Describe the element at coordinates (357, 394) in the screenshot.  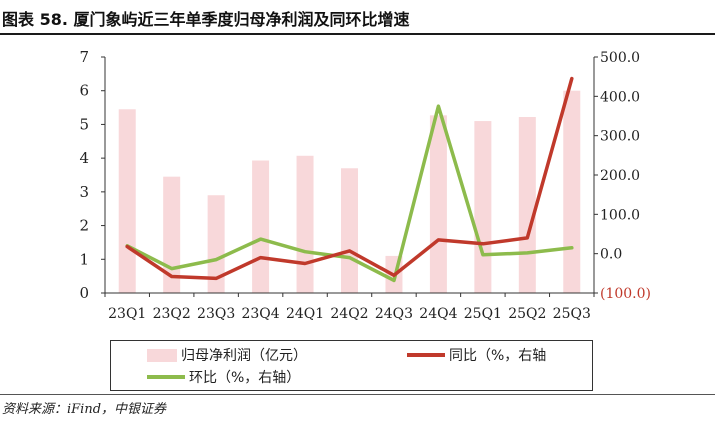
I see `source-rule` at that location.